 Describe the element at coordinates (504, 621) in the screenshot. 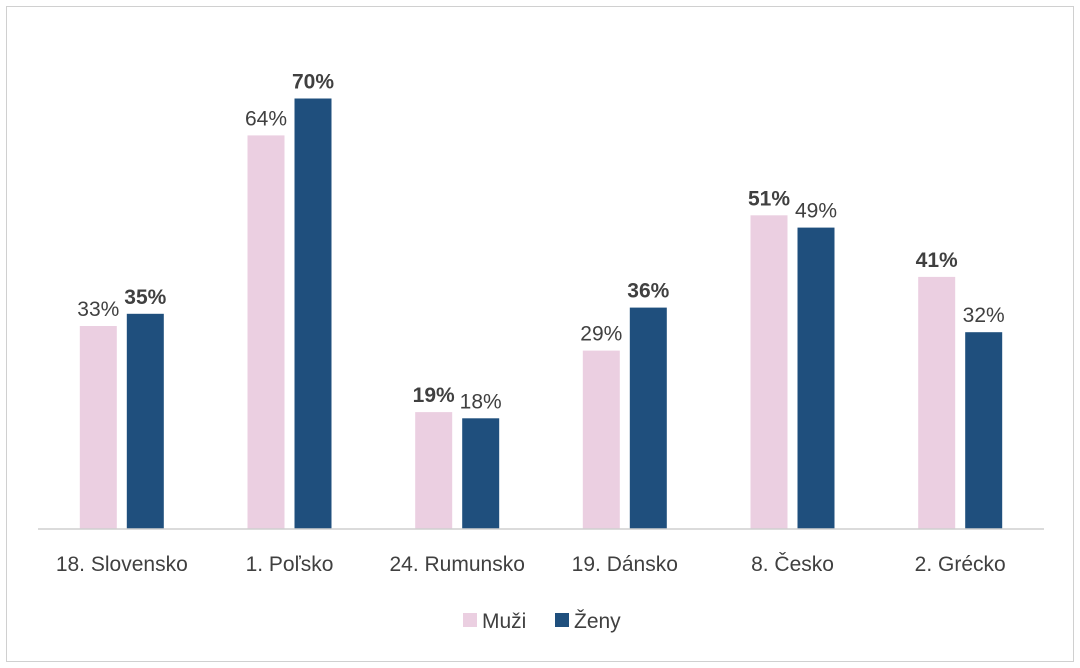

I see `legend-label-muzi: Muži` at that location.